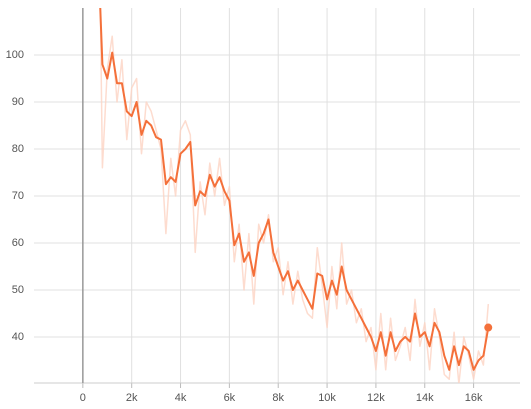 The width and height of the screenshot is (531, 409). I want to click on y-tick-label: 60, so click(18, 243).